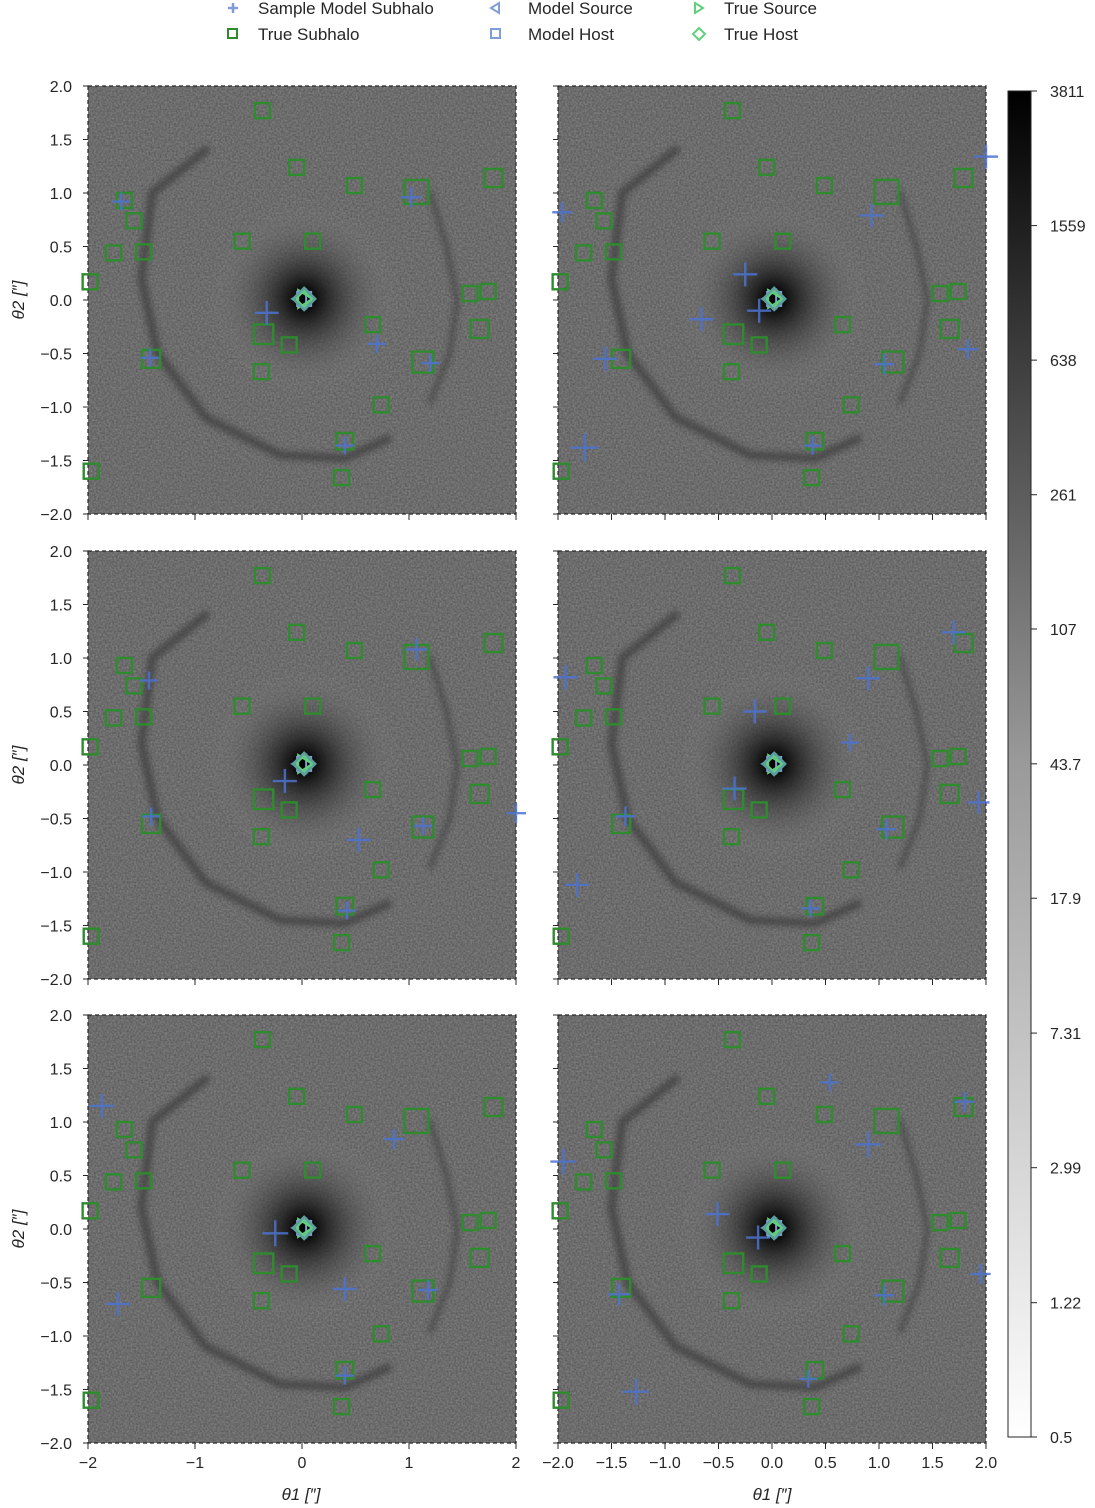 The image size is (1095, 1508). I want to click on true-host-marker, so click(774, 299).